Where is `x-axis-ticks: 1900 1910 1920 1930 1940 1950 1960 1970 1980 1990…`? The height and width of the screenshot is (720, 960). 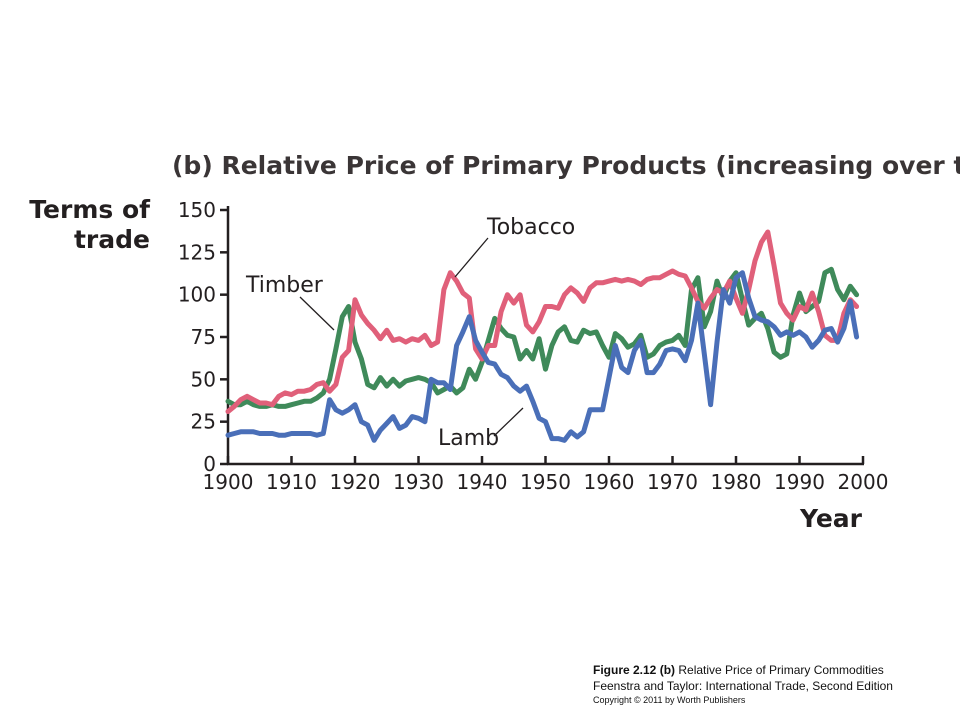 x-axis-ticks: 1900 1910 1920 1930 1940 1950 1960 1970 1980 1990… is located at coordinates (546, 475).